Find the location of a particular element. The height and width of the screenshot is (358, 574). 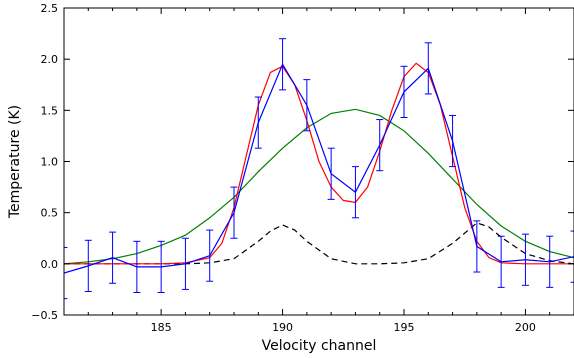

y-axis-label: Temperature (K) is located at coordinates (15, 162).